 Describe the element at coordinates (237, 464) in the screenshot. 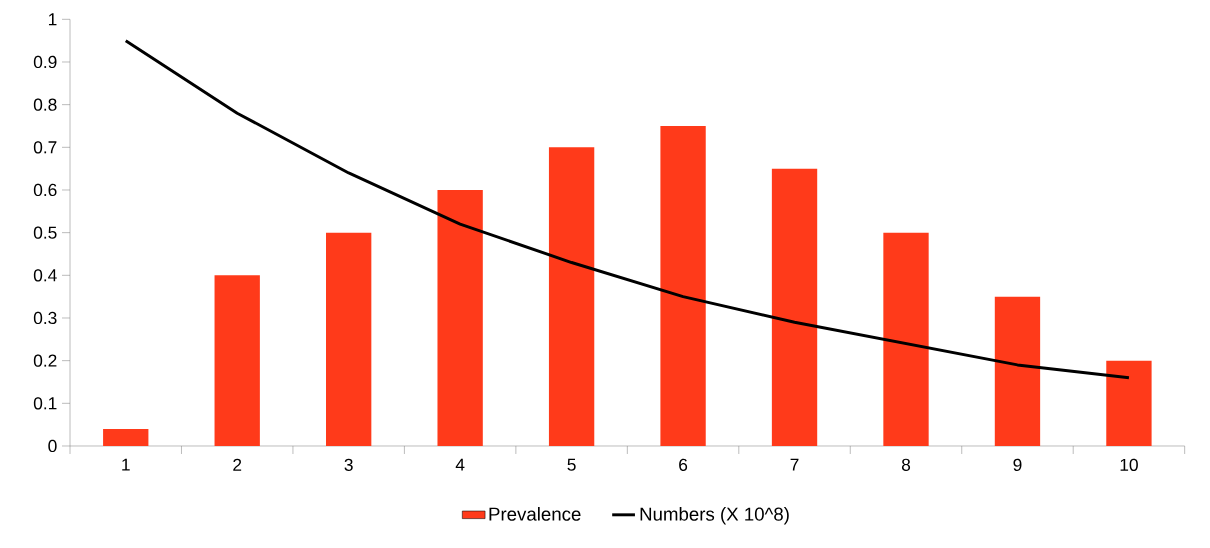

I see `x-tick-label: 2` at that location.